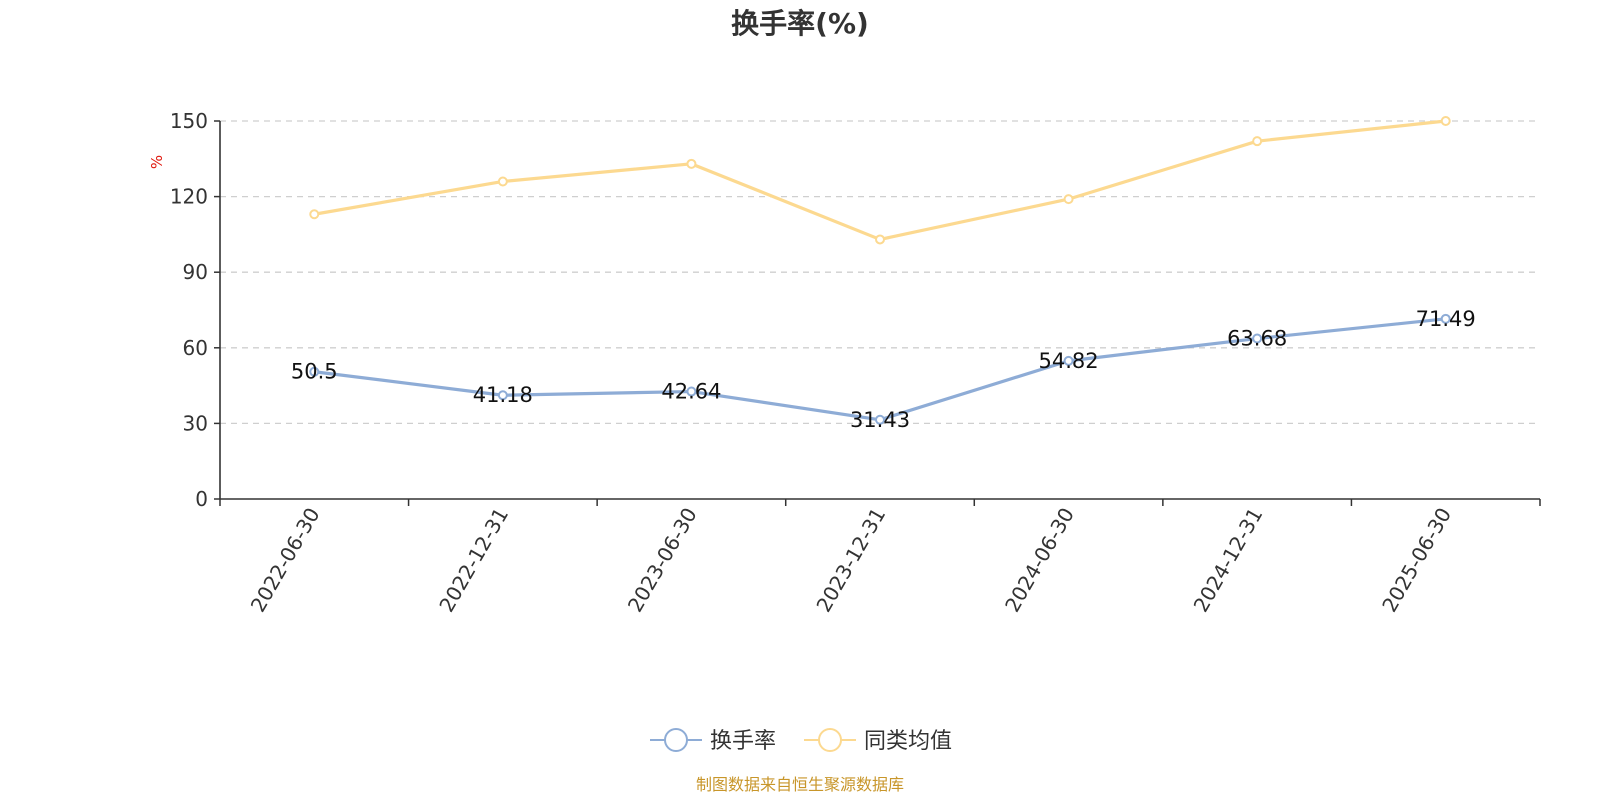 This screenshot has height=800, width=1600. Describe the element at coordinates (883, 369) in the screenshot. I see `data-labels: 50.5 41.18 42.64 31.43 54.82 63.68 71.49` at that location.